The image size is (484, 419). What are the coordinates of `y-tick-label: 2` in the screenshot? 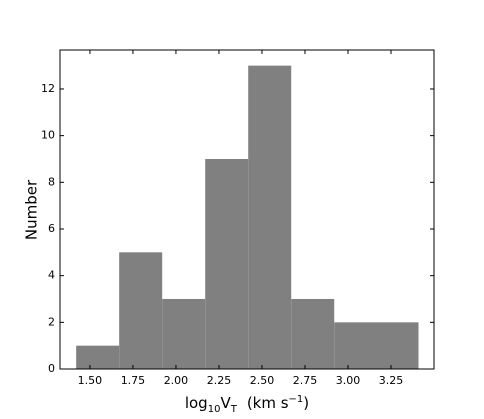 It's located at (51, 321).